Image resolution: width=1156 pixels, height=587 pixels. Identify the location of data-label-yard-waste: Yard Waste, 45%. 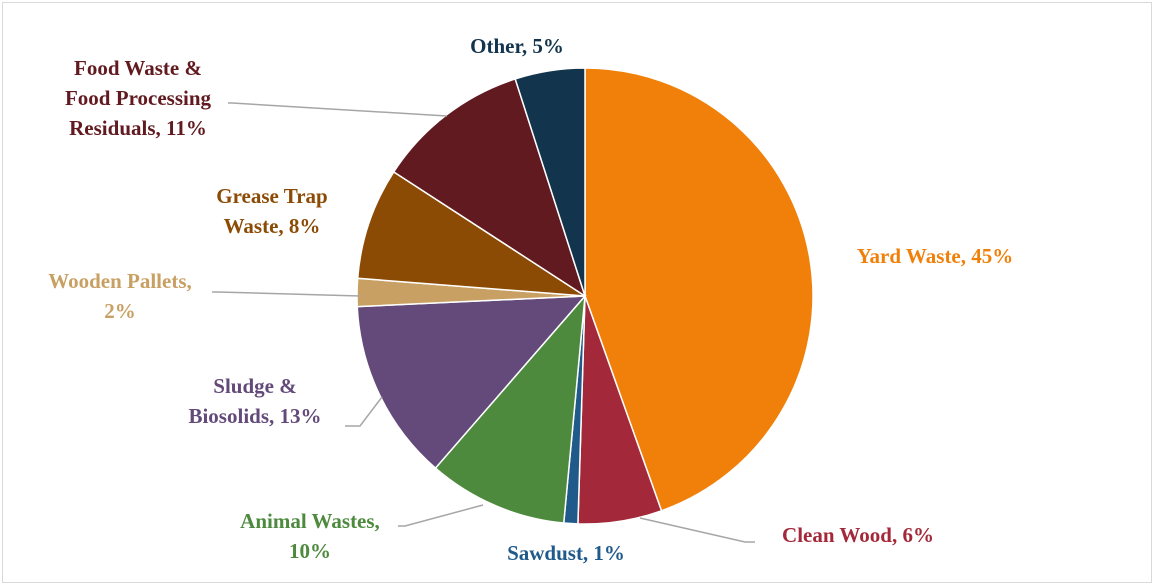
(935, 256).